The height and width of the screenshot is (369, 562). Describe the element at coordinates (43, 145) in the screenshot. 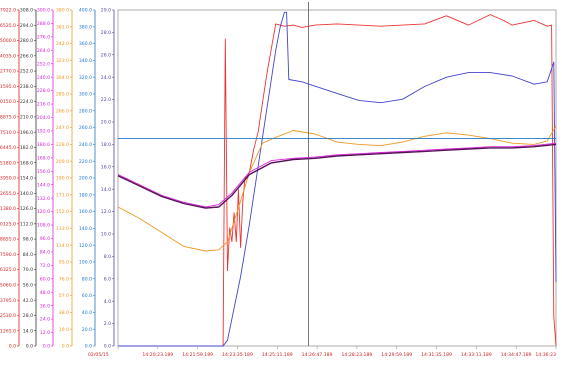

I see `y-axis-3-tick-label: 180.0` at that location.